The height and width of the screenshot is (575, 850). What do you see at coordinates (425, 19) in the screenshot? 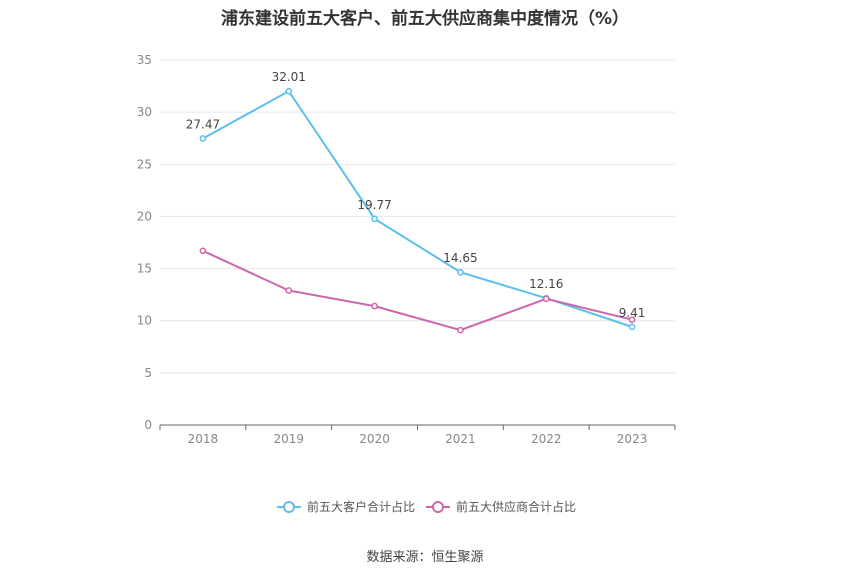
I see `chart-title: 浦东建设前五大客户、前五大供应商集中度情况（%）` at bounding box center [425, 19].